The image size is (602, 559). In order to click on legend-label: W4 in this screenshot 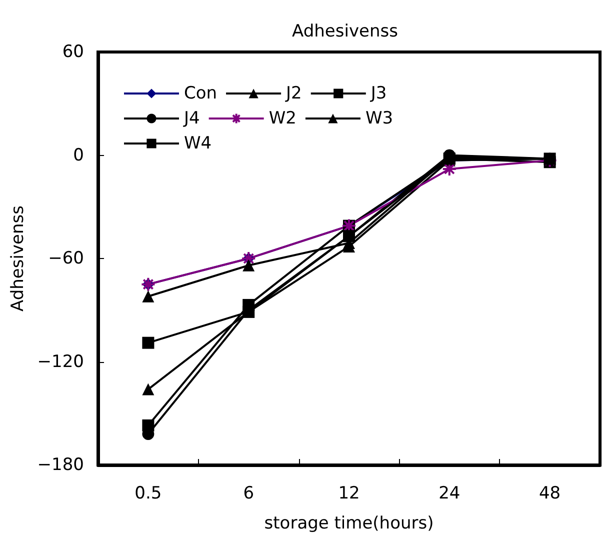, I will do `click(198, 144)`.